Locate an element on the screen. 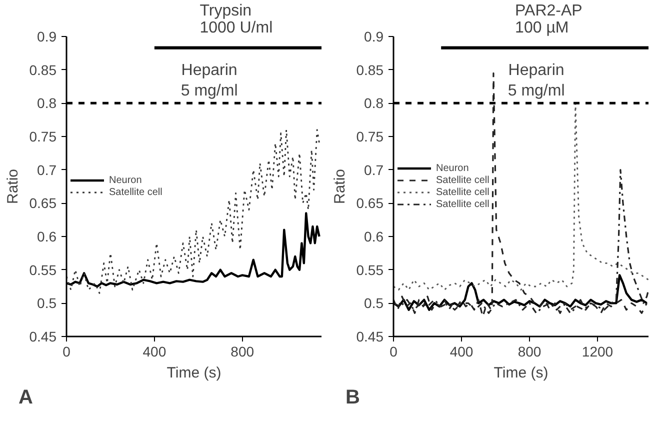  text: A is located at coordinates (25, 397).